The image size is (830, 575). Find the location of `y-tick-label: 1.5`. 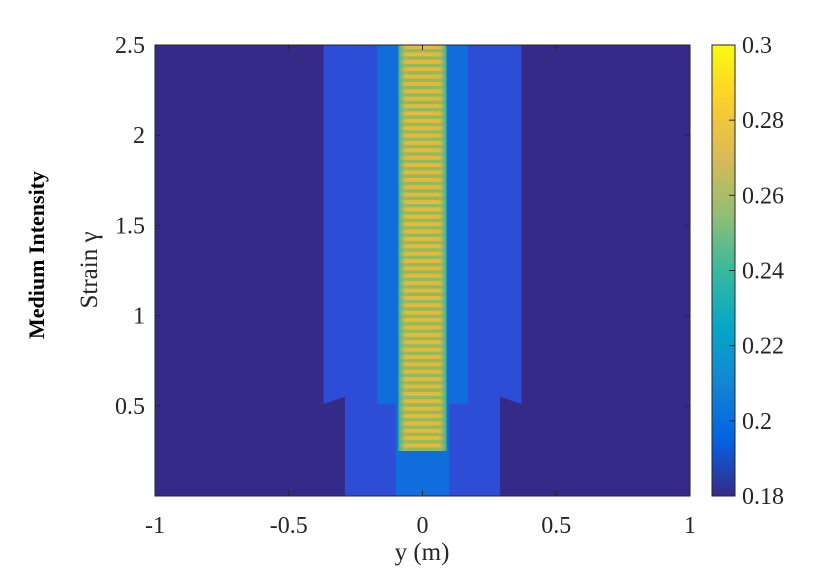

y-tick-label: 1.5 is located at coordinates (130, 226).